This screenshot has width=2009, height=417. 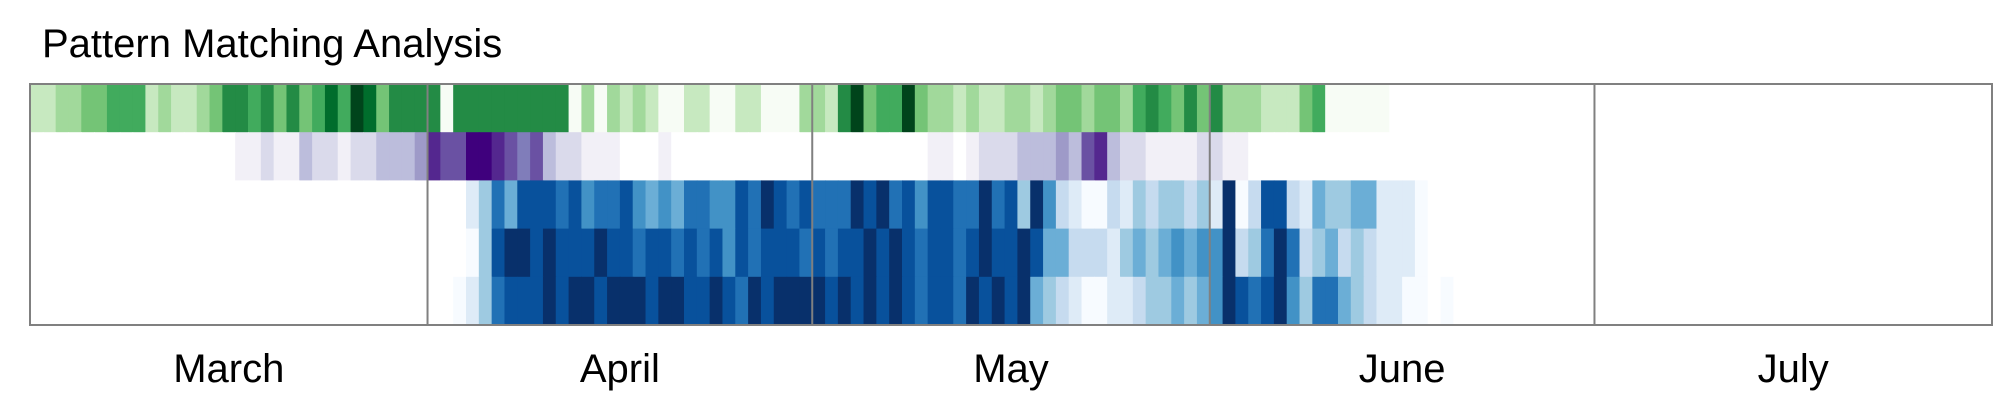 What do you see at coordinates (1001, 369) in the screenshot?
I see `x-axis-tick-labels: March April May June July` at bounding box center [1001, 369].